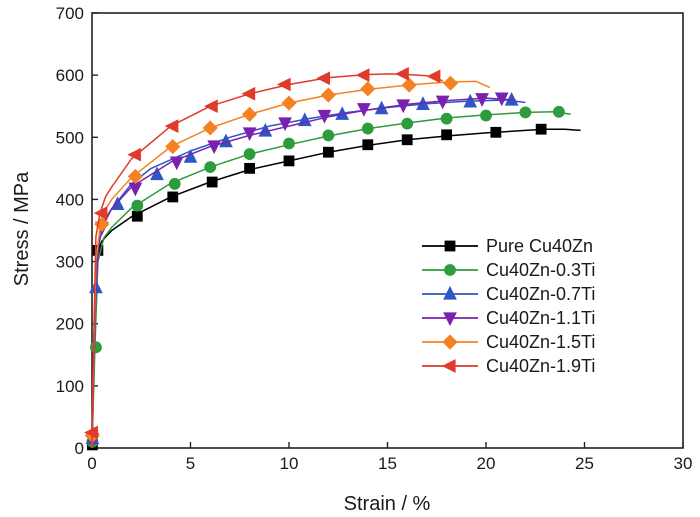 The image size is (700, 517). What do you see at coordinates (387, 504) in the screenshot?
I see `x-axis-title: Strain / %` at bounding box center [387, 504].